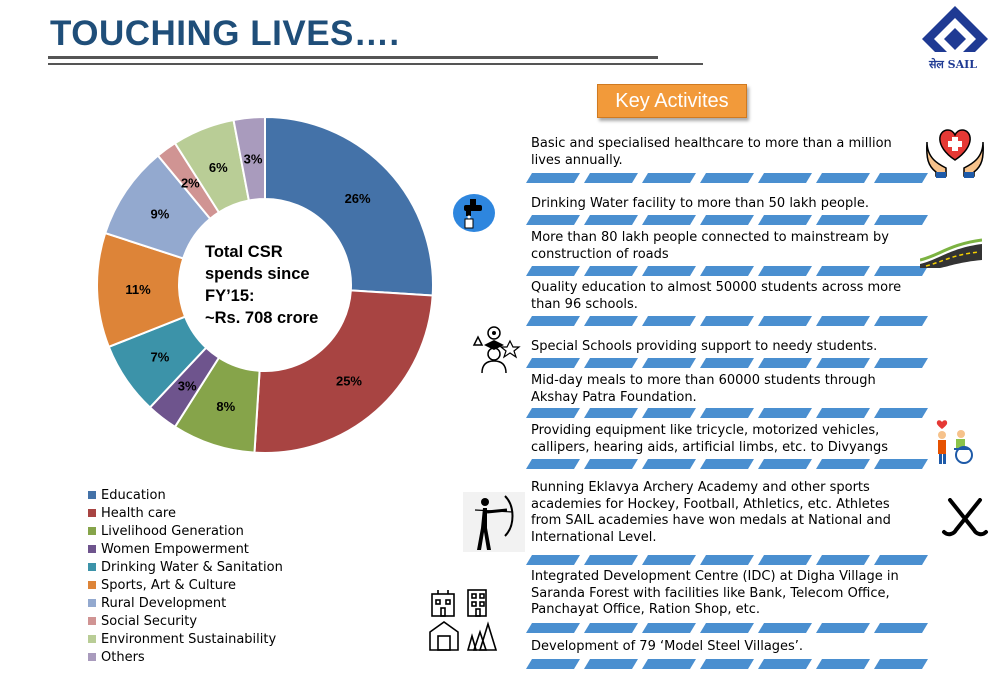  I want to click on title-underline-secondary, so click(375, 64).